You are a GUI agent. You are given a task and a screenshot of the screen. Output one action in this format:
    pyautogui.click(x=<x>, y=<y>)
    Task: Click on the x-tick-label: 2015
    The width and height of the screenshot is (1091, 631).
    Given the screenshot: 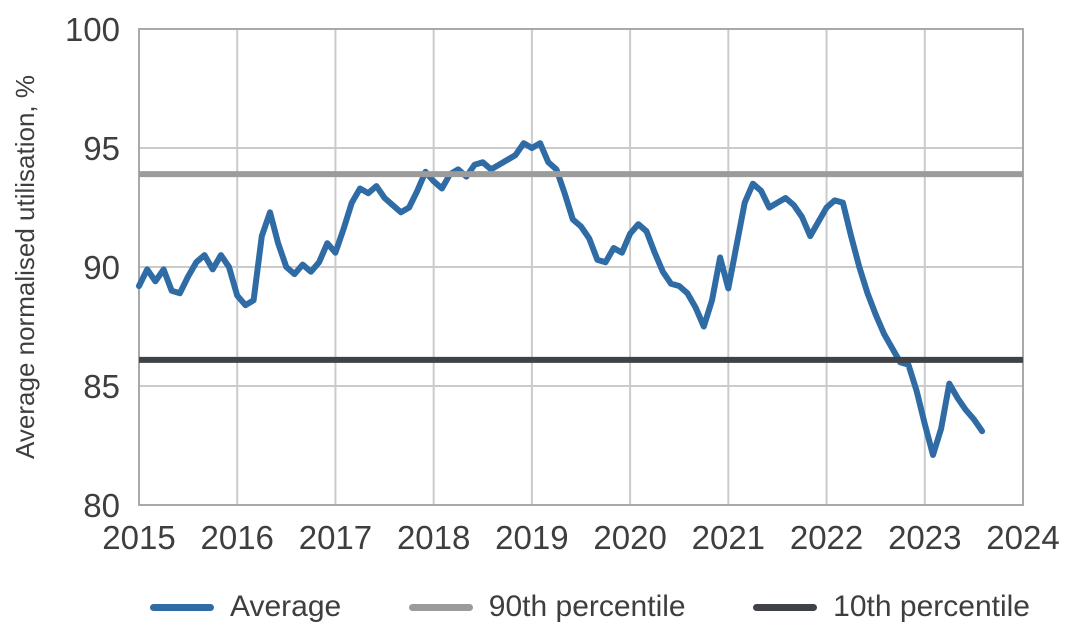 What is the action you would take?
    pyautogui.click(x=138, y=537)
    